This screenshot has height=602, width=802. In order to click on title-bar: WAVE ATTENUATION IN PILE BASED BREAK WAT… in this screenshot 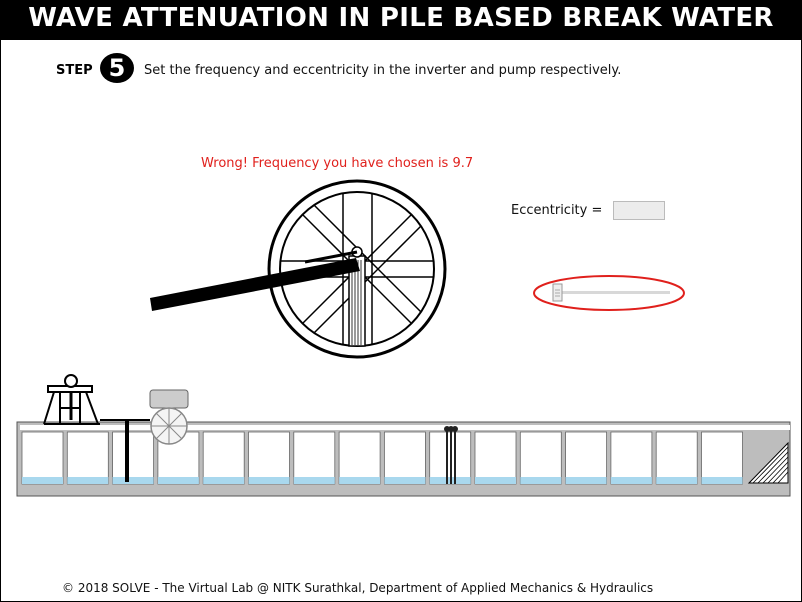, I will do `click(401, 20)`.